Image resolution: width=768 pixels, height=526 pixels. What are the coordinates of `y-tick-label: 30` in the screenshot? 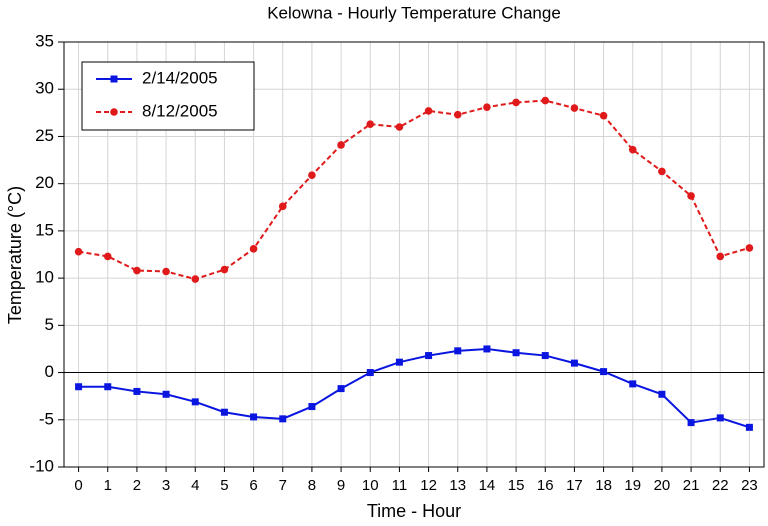 It's located at (44, 88).